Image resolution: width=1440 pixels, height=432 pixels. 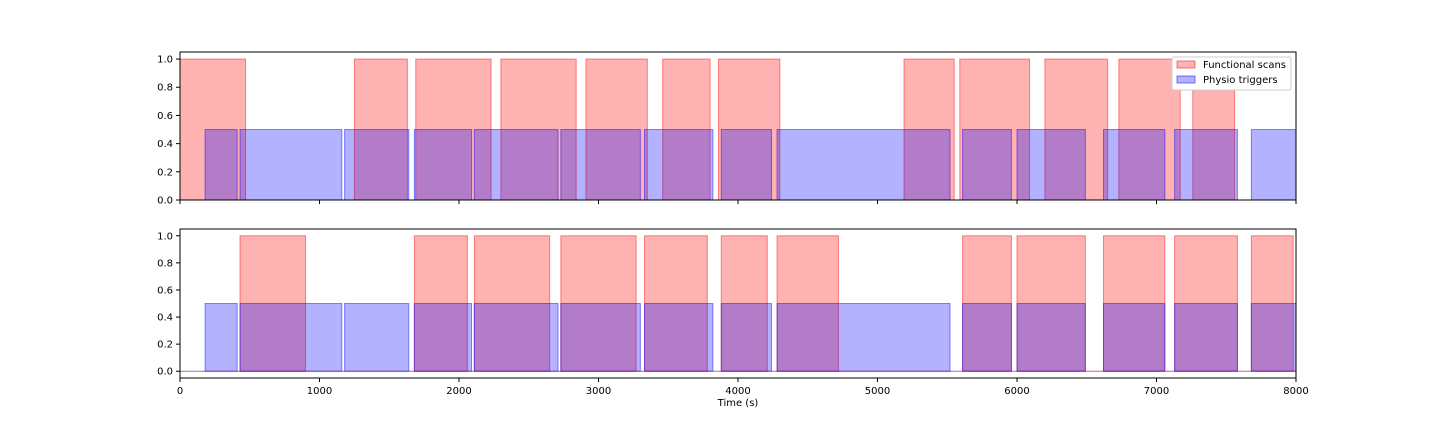 What do you see at coordinates (165, 236) in the screenshot?
I see `bottom-ytick-label-5: 1.0` at bounding box center [165, 236].